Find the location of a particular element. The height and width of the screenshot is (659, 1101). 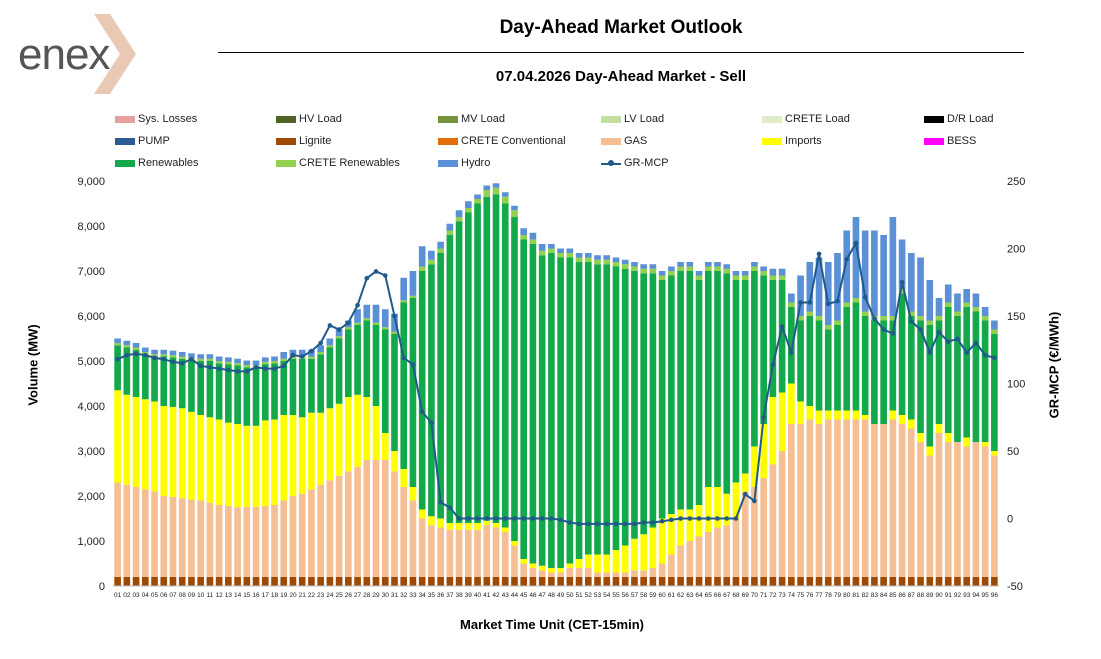

title-divider is located at coordinates (621, 52).